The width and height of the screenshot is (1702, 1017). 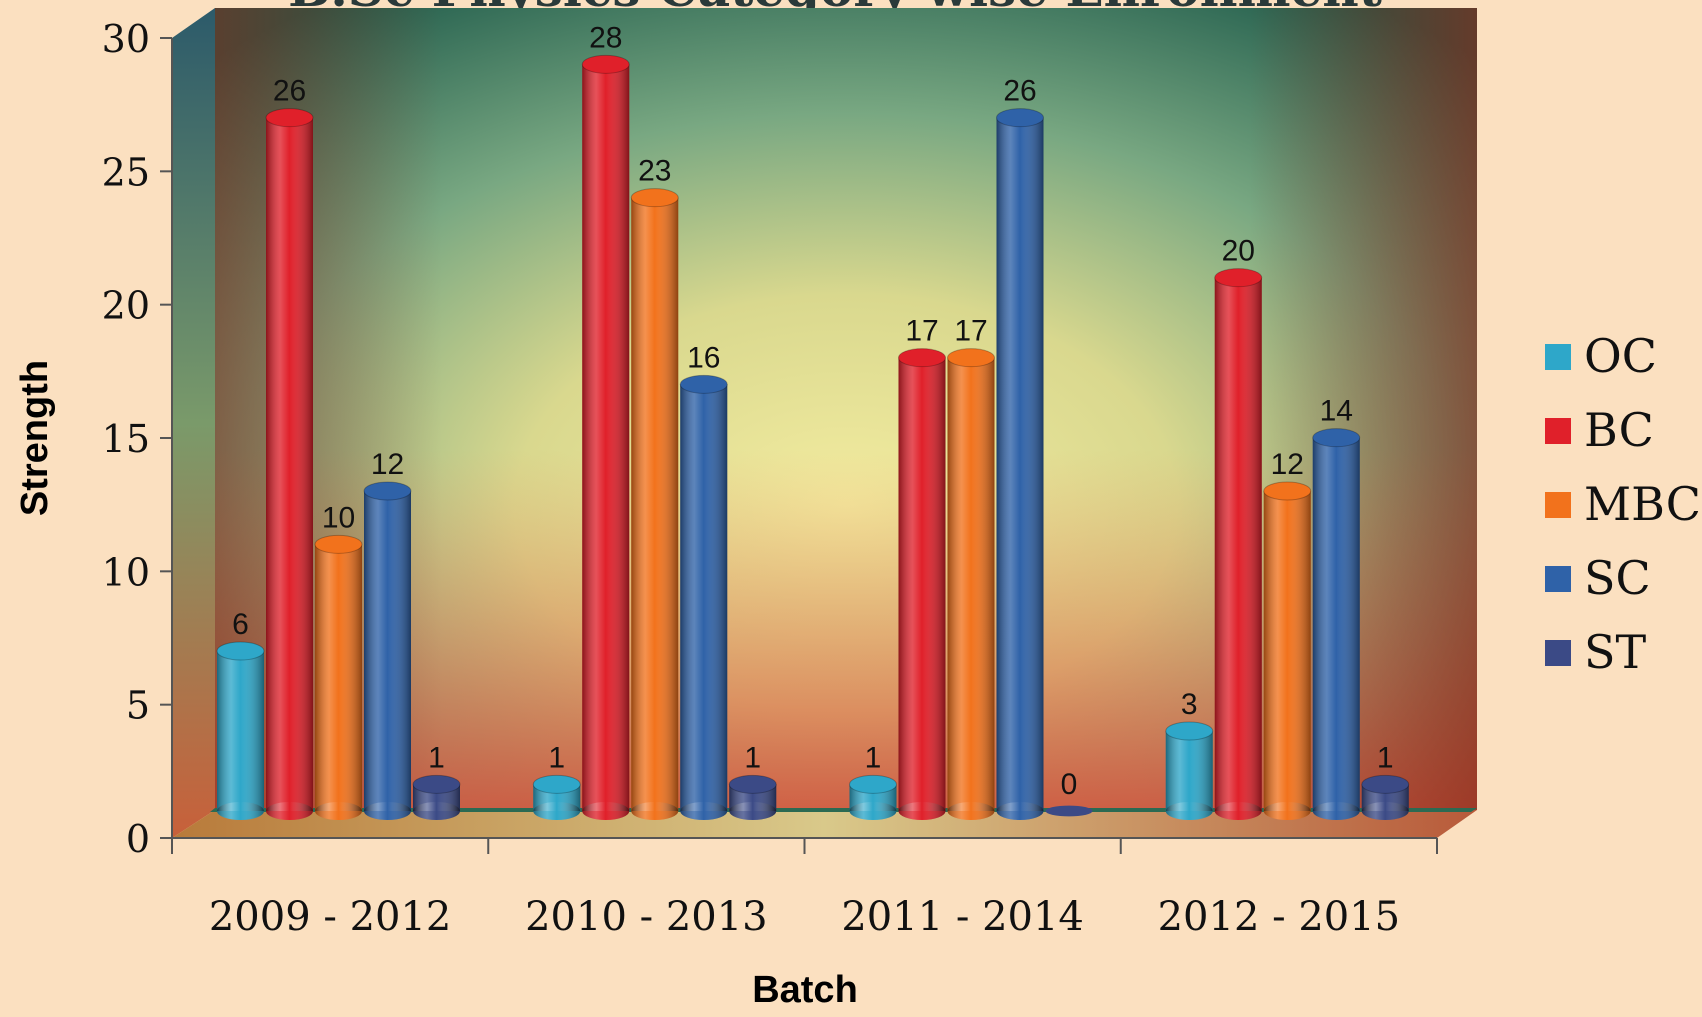 I want to click on legend-label: ST, so click(x=1615, y=652).